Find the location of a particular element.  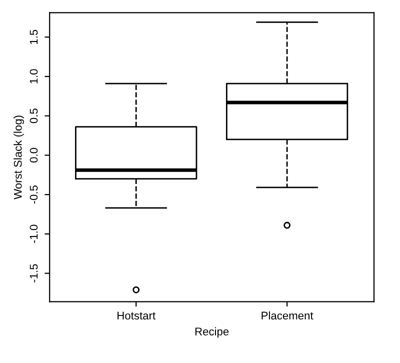

x-tick-label: Placement is located at coordinates (288, 315).